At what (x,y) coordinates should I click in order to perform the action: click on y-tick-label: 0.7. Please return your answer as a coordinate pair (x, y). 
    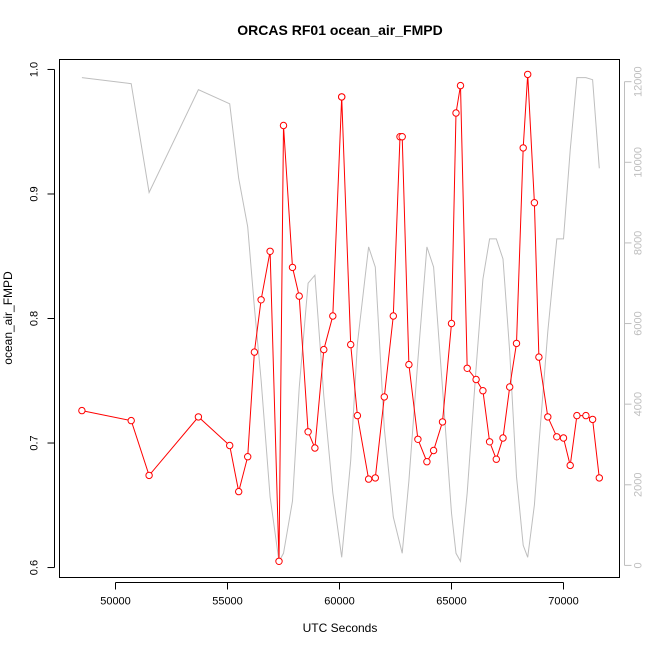
    Looking at the image, I should click on (35, 442).